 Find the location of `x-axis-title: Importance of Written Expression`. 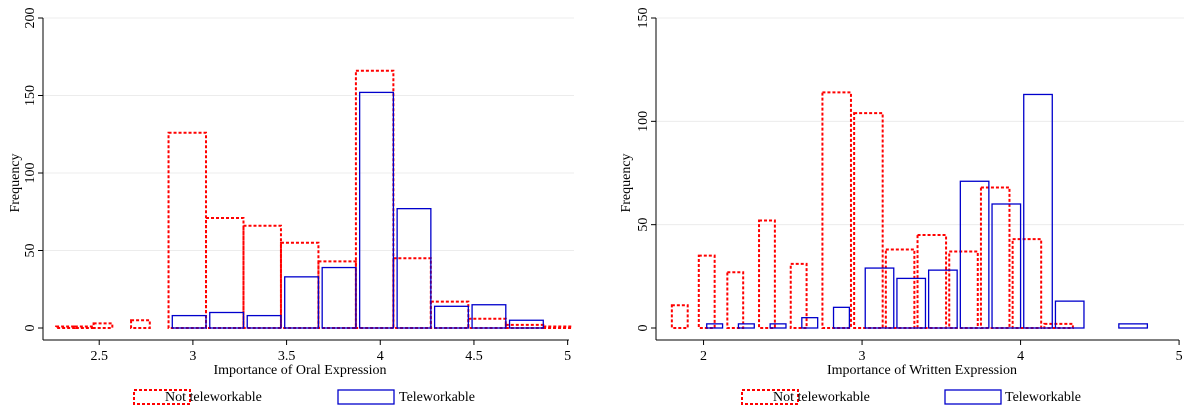

x-axis-title: Importance of Written Expression is located at coordinates (922, 370).